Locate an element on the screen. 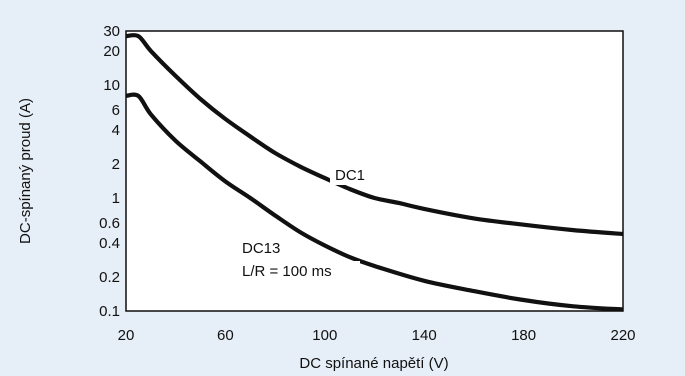 The image size is (685, 376). annotation-dc1-background is located at coordinates (351, 175).